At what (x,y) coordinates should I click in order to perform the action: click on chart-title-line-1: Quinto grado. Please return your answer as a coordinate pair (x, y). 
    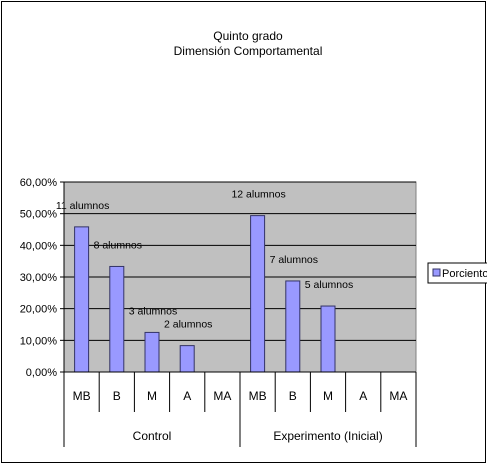
    Looking at the image, I should click on (248, 36).